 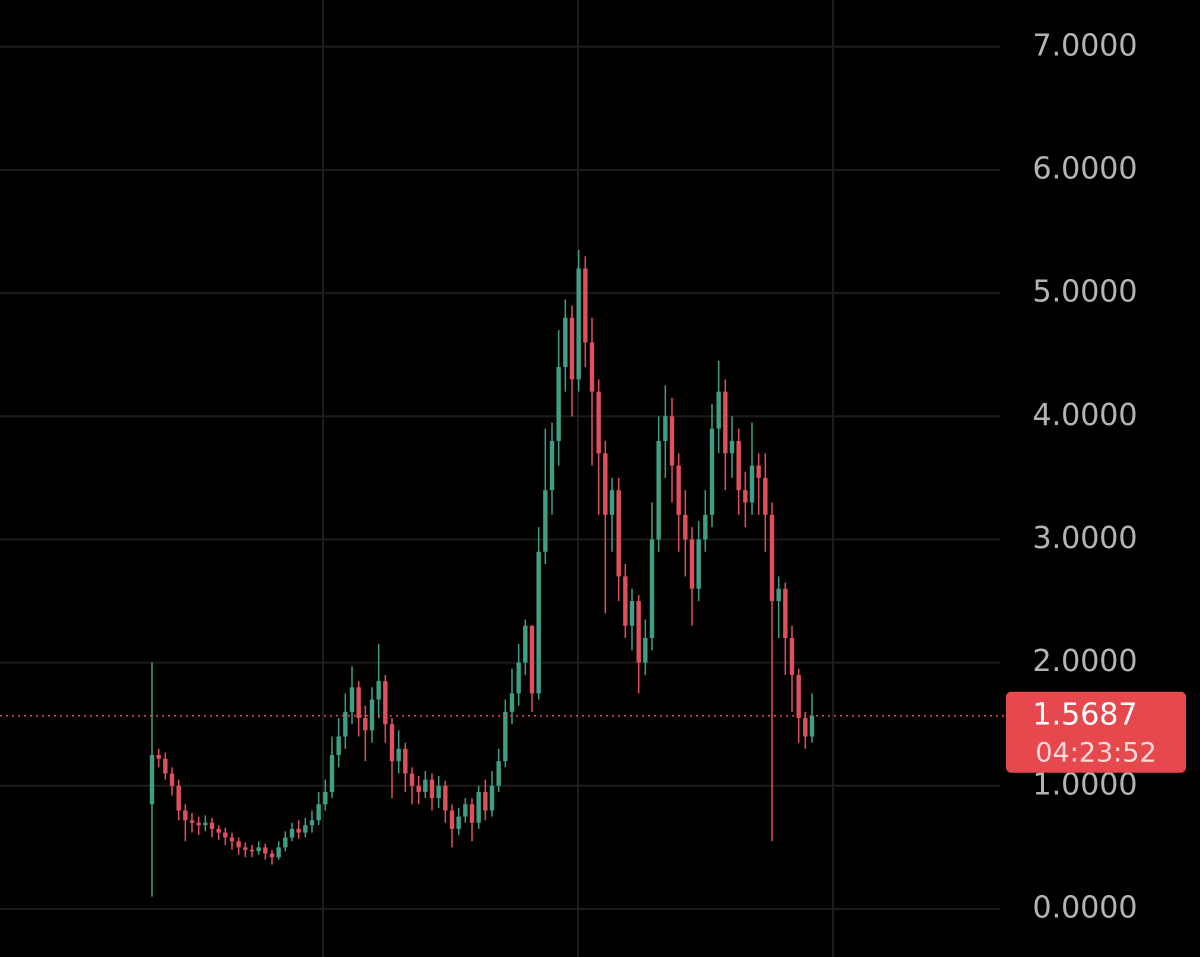 I want to click on y-tick-label: 4.0000, so click(x=1085, y=415).